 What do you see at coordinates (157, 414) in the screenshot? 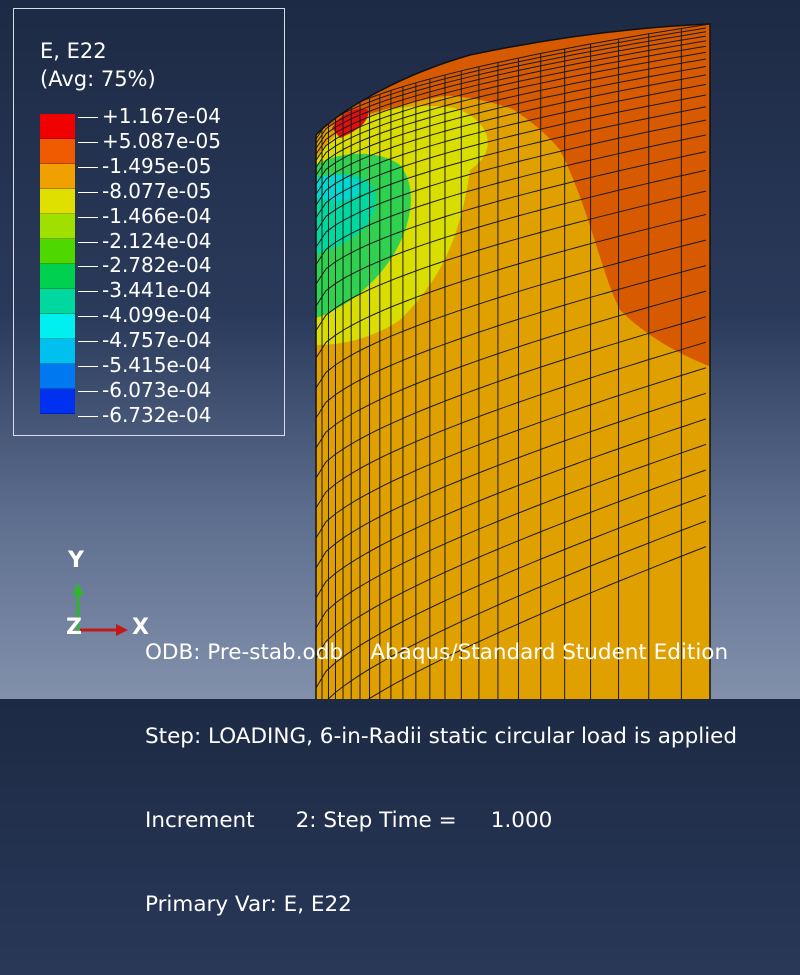
I see `legend-value-label: -6.732e-04` at bounding box center [157, 414].